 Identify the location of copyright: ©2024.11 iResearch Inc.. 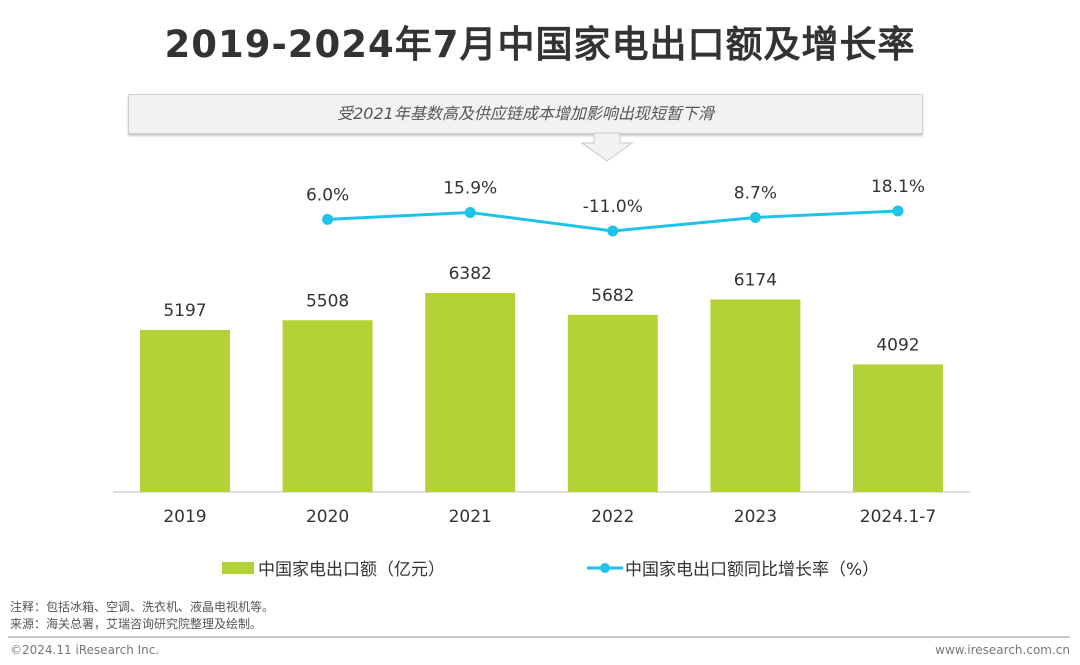
(85, 650).